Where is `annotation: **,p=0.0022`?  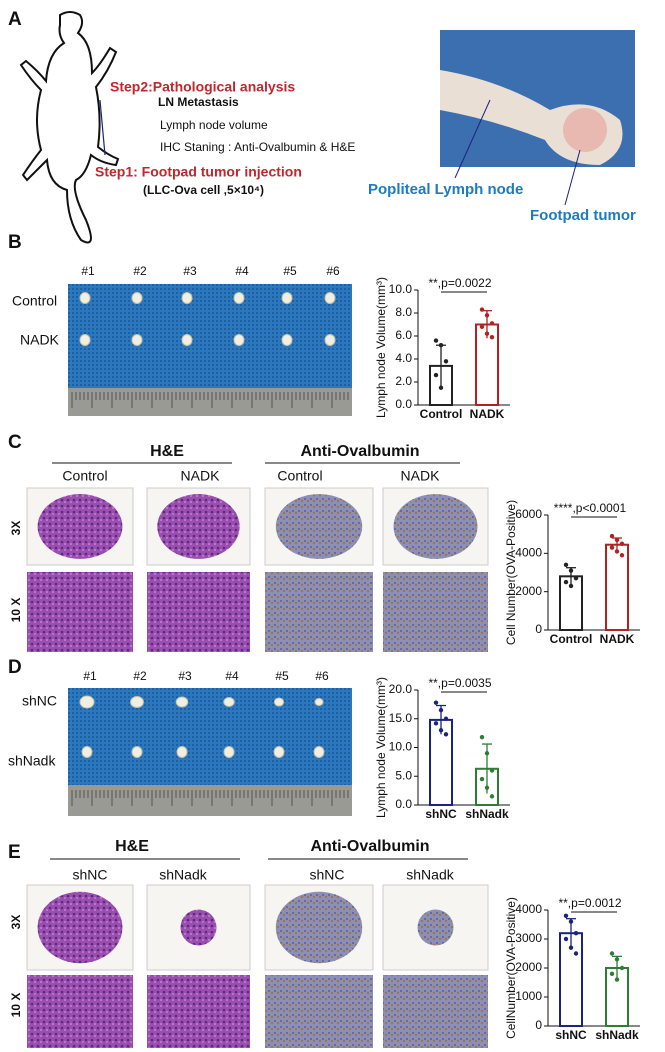 annotation: **,p=0.0022 is located at coordinates (459, 283).